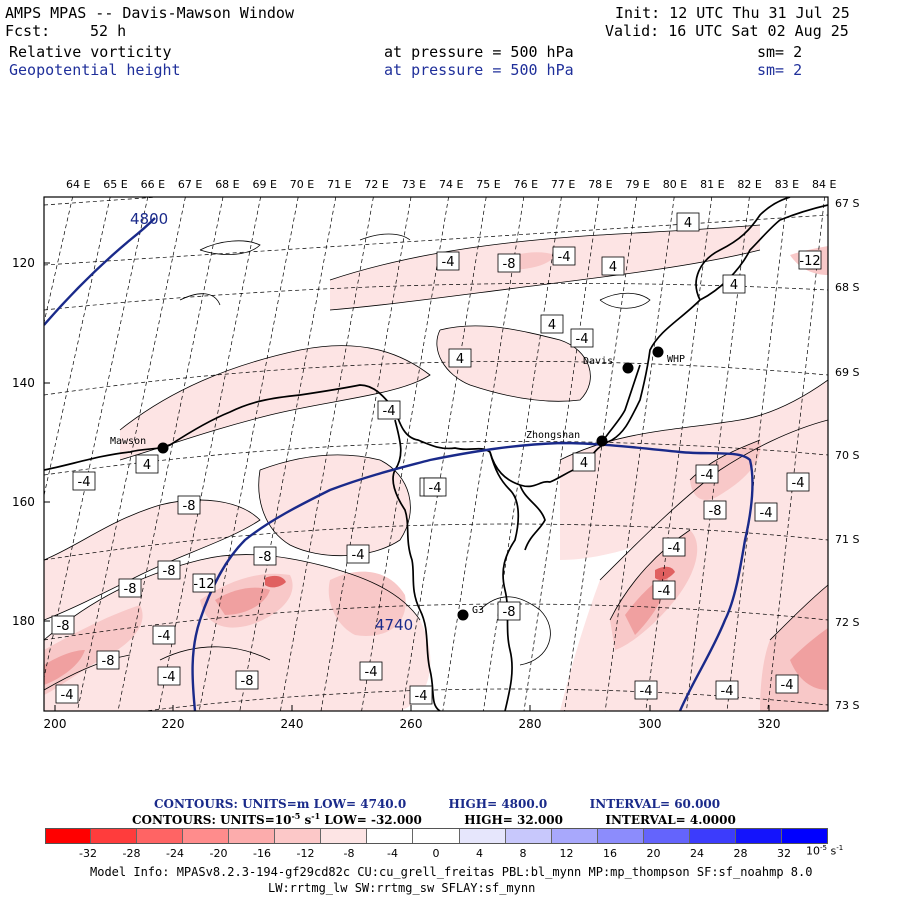  I want to click on vort-legend-interval: INTERVAL= 4.0000, so click(670, 820).